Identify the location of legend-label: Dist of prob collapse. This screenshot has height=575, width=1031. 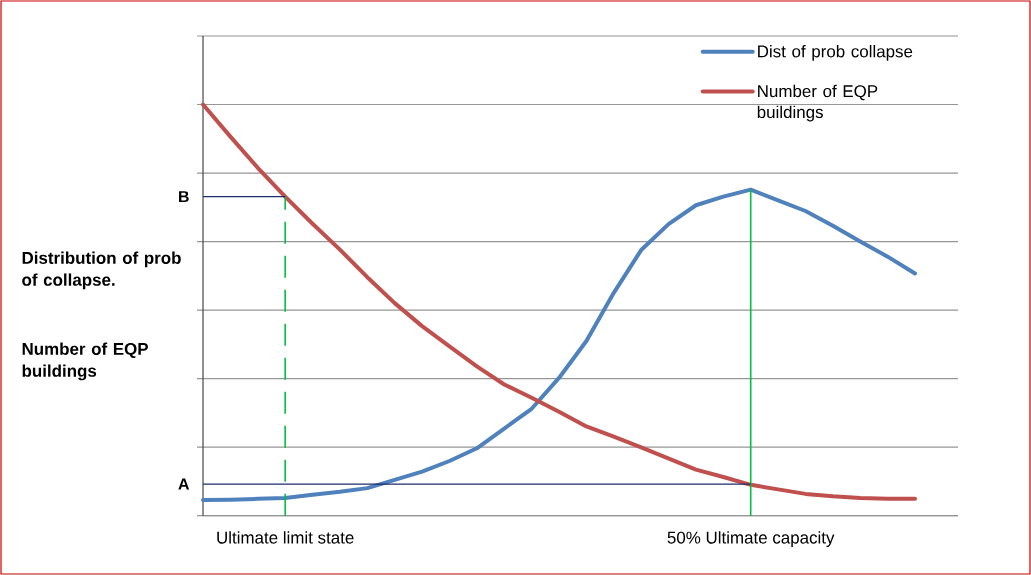
(835, 52).